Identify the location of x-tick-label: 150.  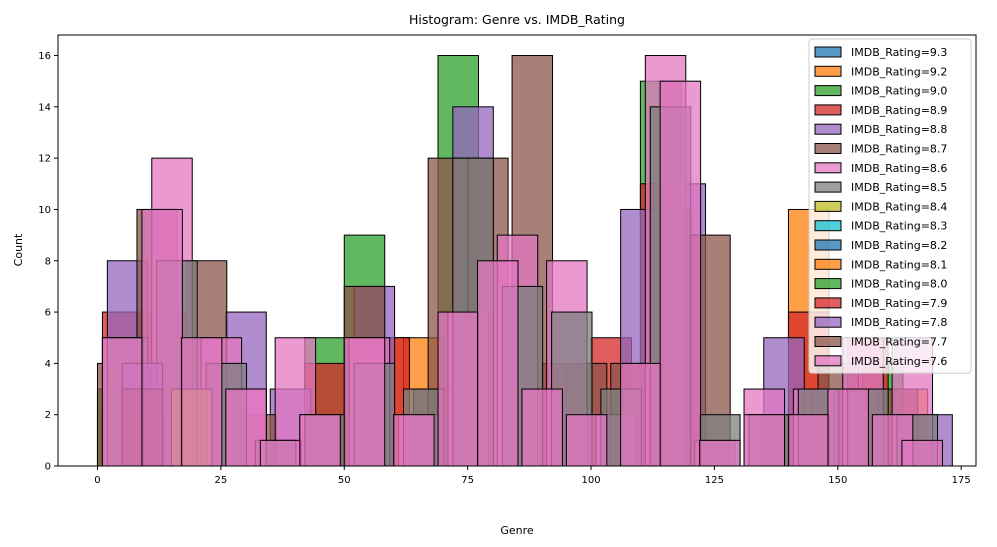
(837, 480).